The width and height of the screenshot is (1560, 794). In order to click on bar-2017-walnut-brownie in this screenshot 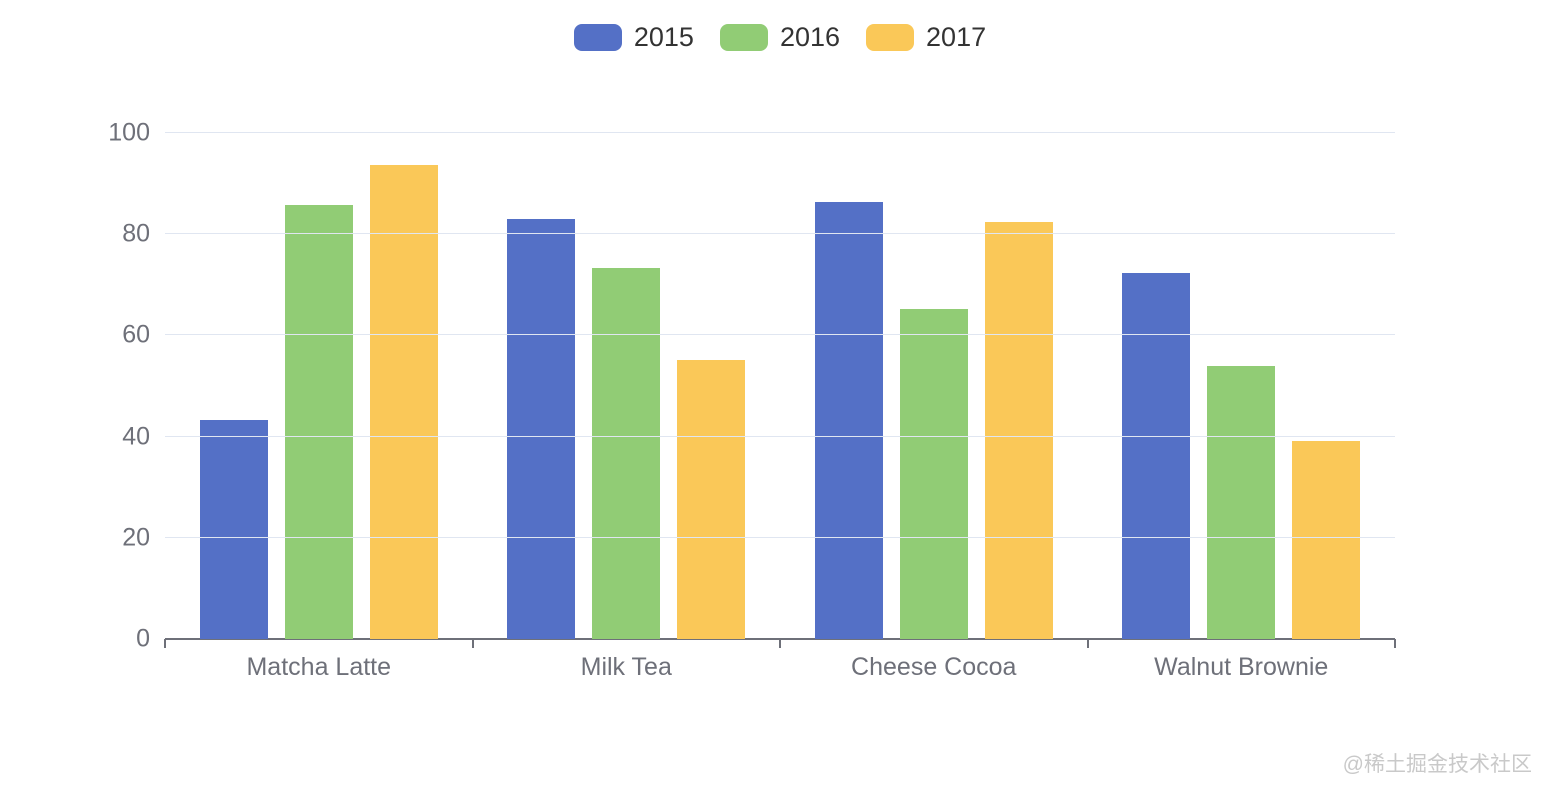, I will do `click(1326, 540)`.